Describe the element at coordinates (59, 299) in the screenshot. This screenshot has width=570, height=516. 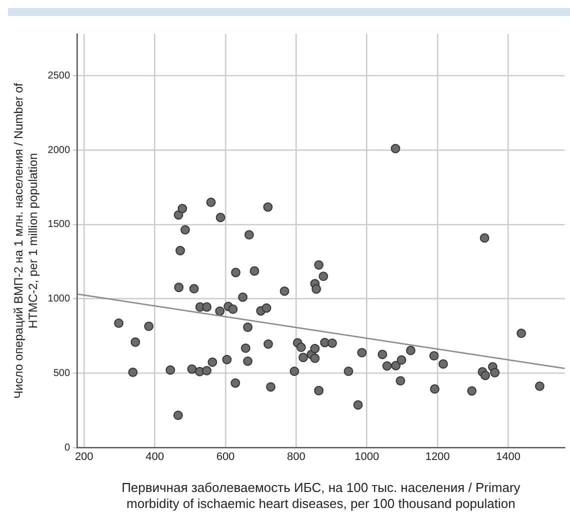
I see `y-tick-label: 1000` at that location.